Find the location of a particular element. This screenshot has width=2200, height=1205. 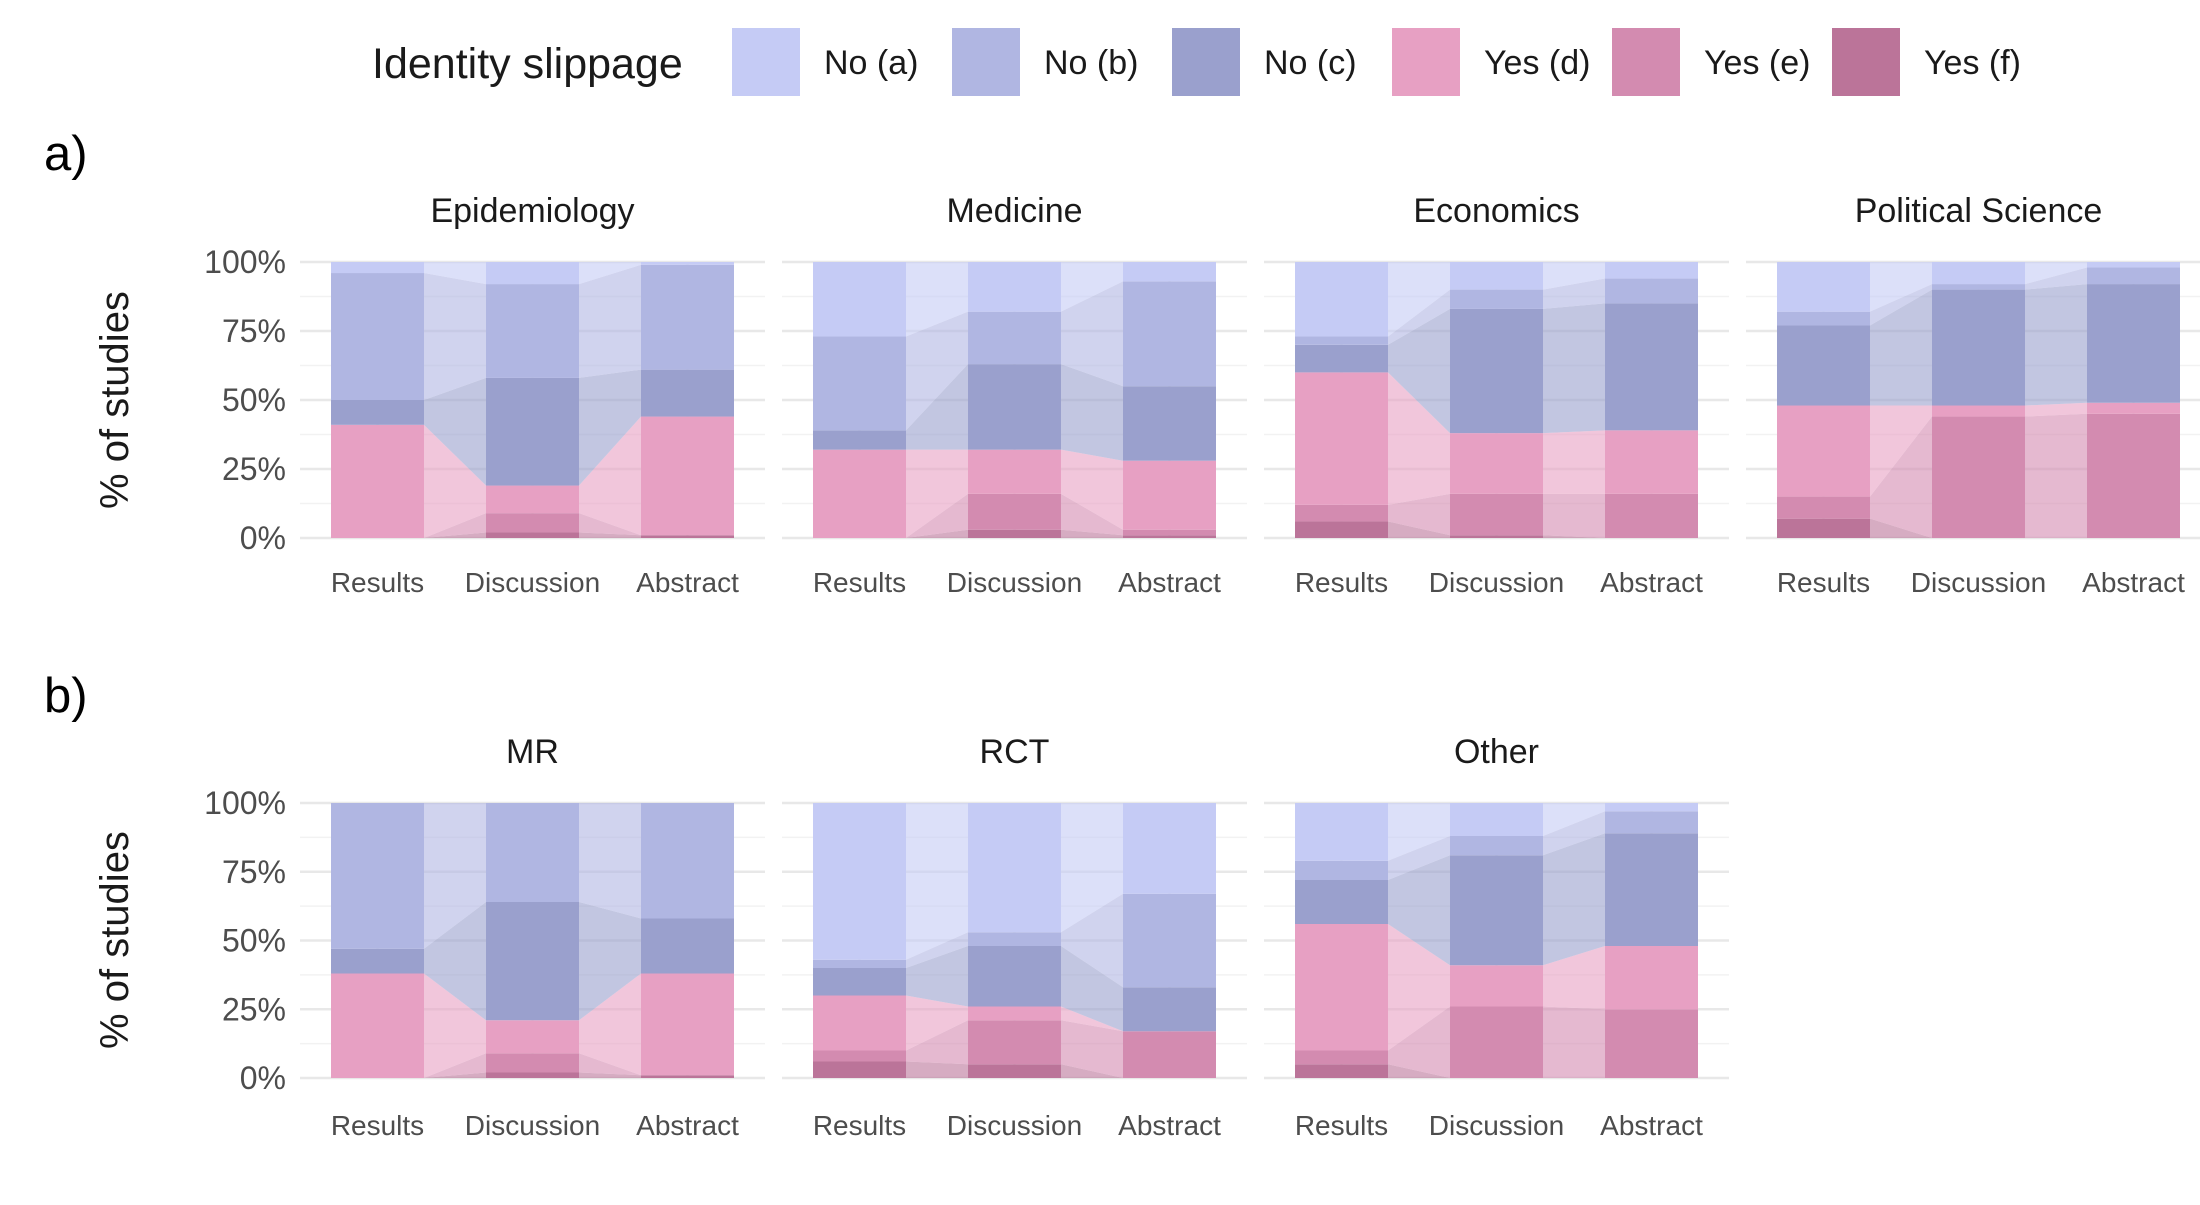

y-tick-label: 50% is located at coordinates (254, 400).